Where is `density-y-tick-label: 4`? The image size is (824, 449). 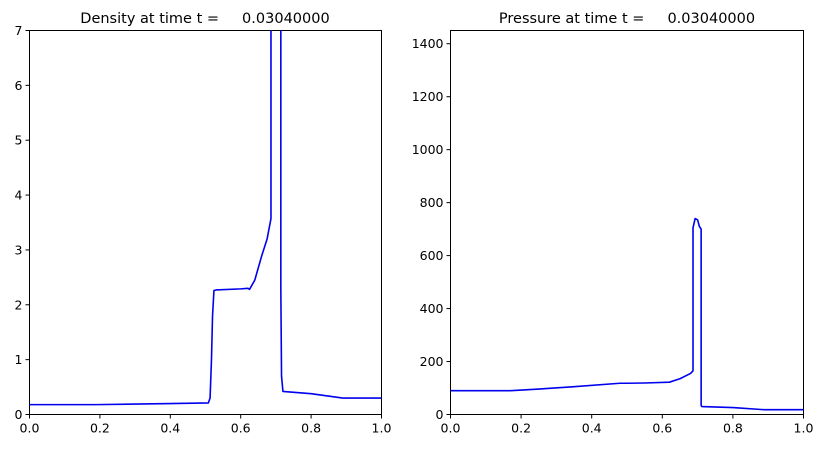 density-y-tick-label: 4 is located at coordinates (19, 195).